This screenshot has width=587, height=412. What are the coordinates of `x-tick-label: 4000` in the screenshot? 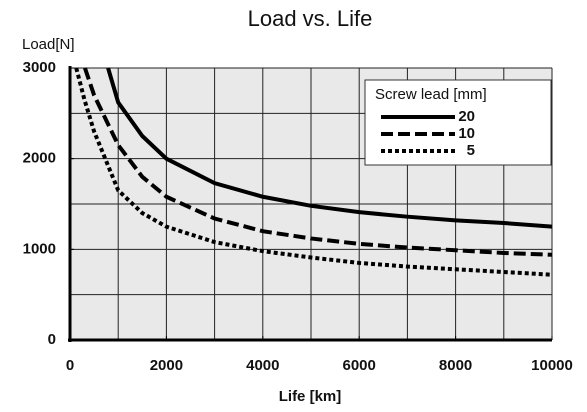 It's located at (262, 365).